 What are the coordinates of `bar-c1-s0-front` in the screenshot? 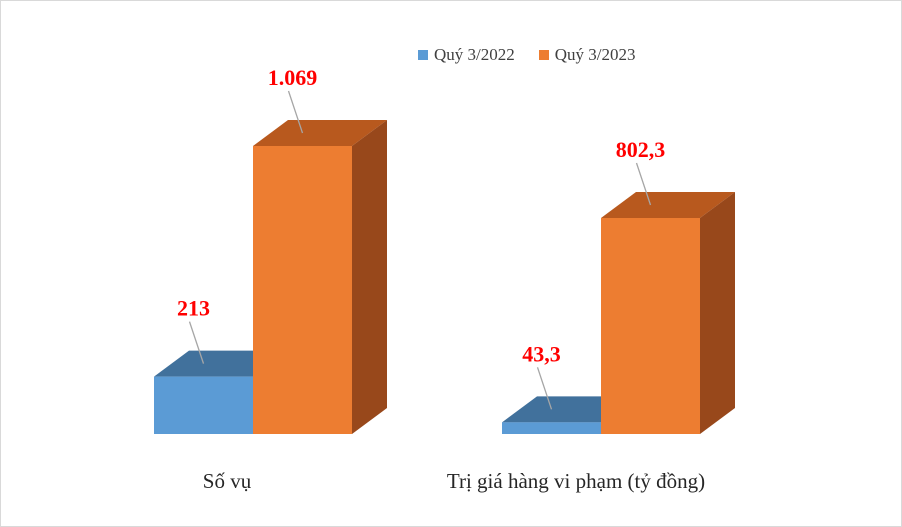 It's located at (551, 428).